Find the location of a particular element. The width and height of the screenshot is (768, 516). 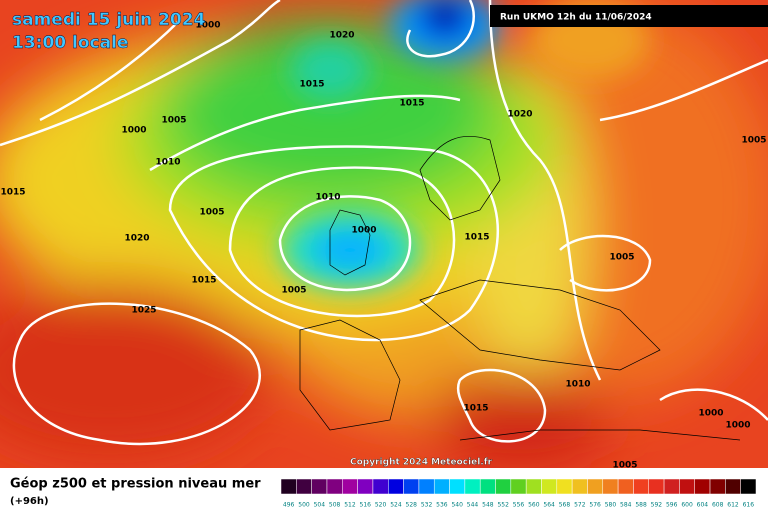

scale-label: 596 is located at coordinates (672, 505).